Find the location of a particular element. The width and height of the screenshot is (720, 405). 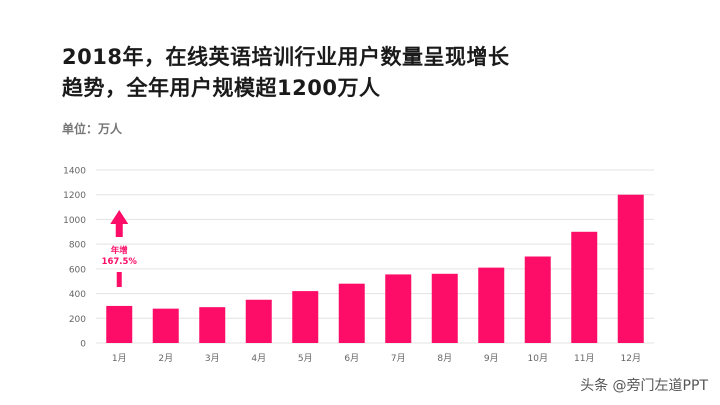

annotation-stem is located at coordinates (119, 279).